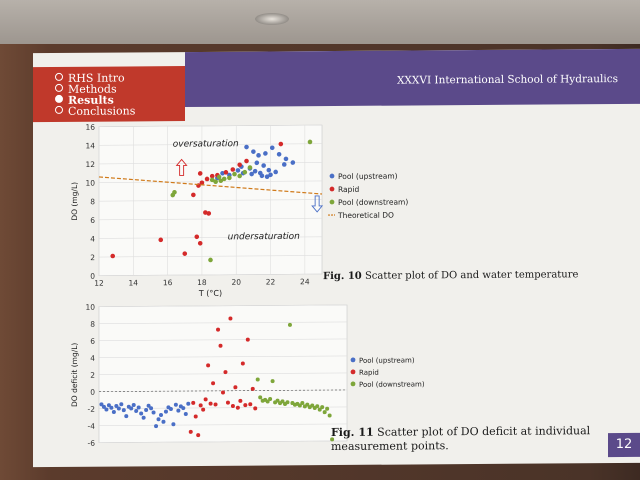  What do you see at coordinates (320, 22) in the screenshot?
I see `ceiling` at bounding box center [320, 22].